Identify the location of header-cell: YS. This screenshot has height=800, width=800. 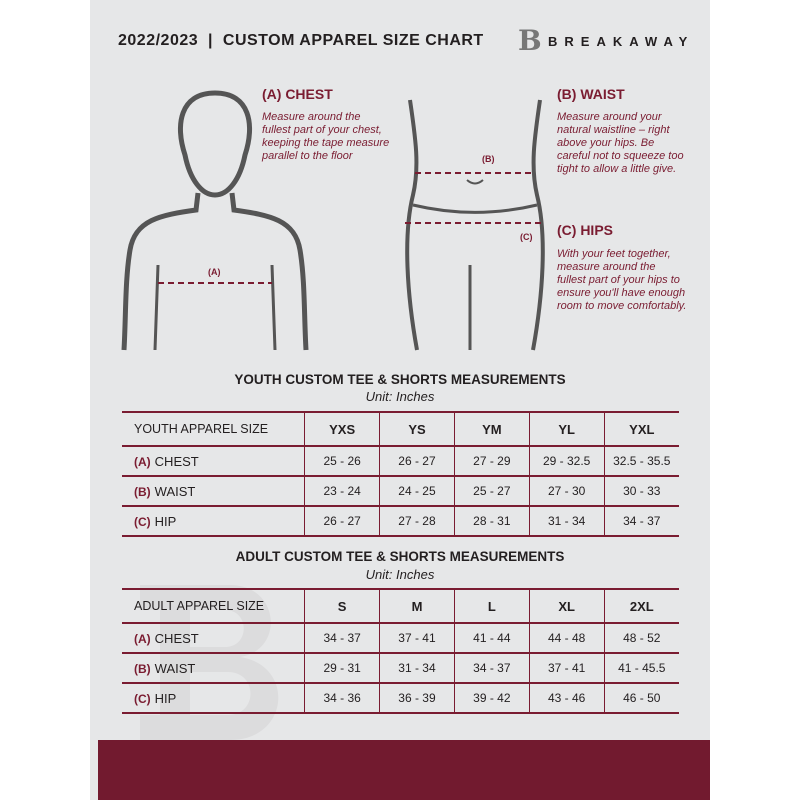
(417, 429).